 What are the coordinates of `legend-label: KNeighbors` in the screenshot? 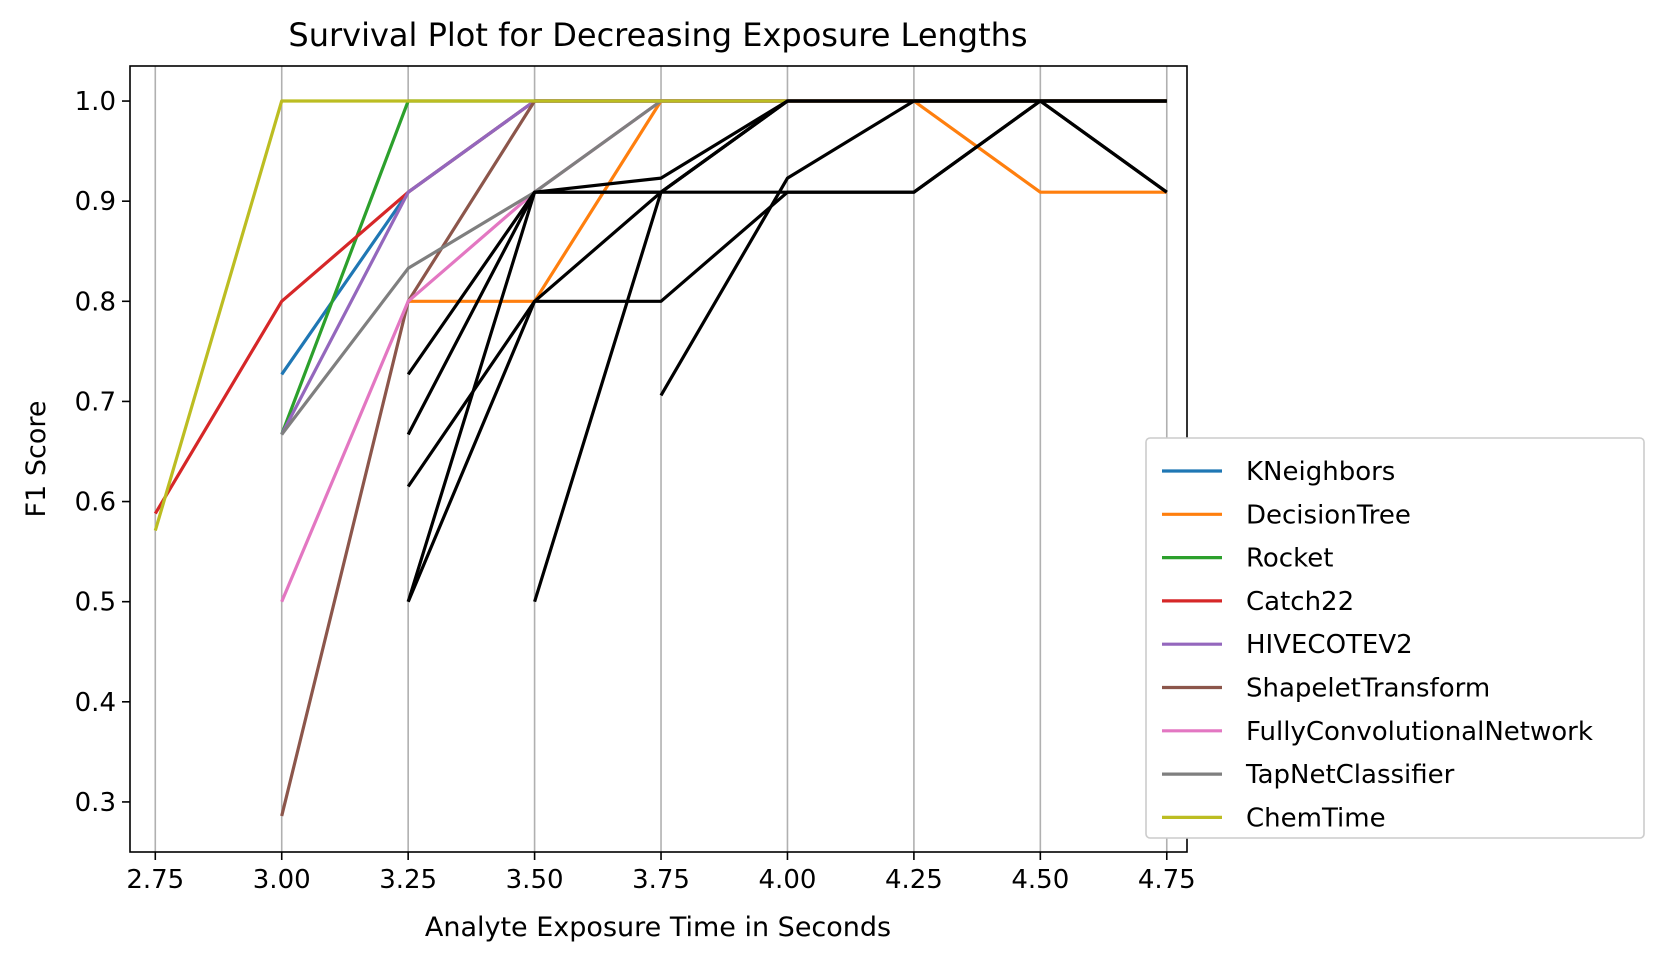 It's located at (1320, 472).